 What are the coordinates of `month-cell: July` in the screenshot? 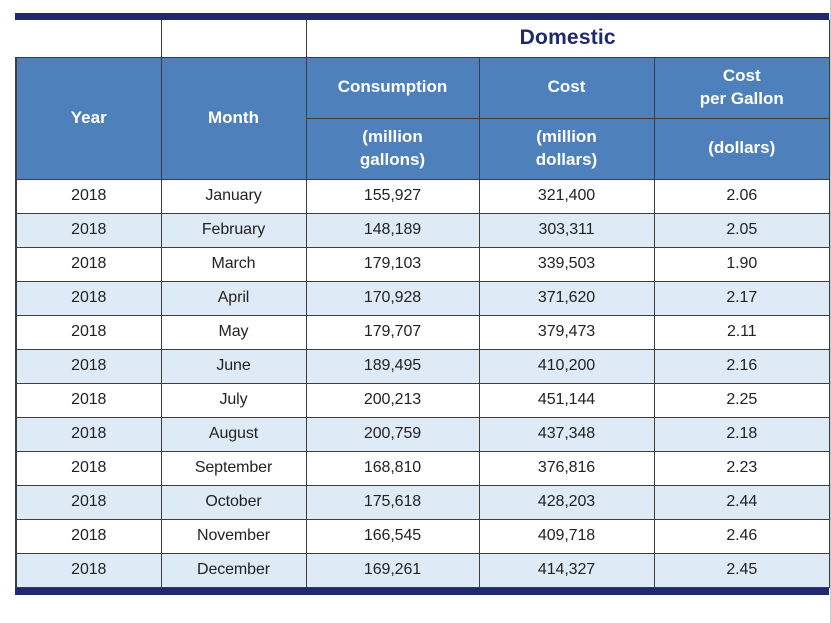 It's located at (233, 400).